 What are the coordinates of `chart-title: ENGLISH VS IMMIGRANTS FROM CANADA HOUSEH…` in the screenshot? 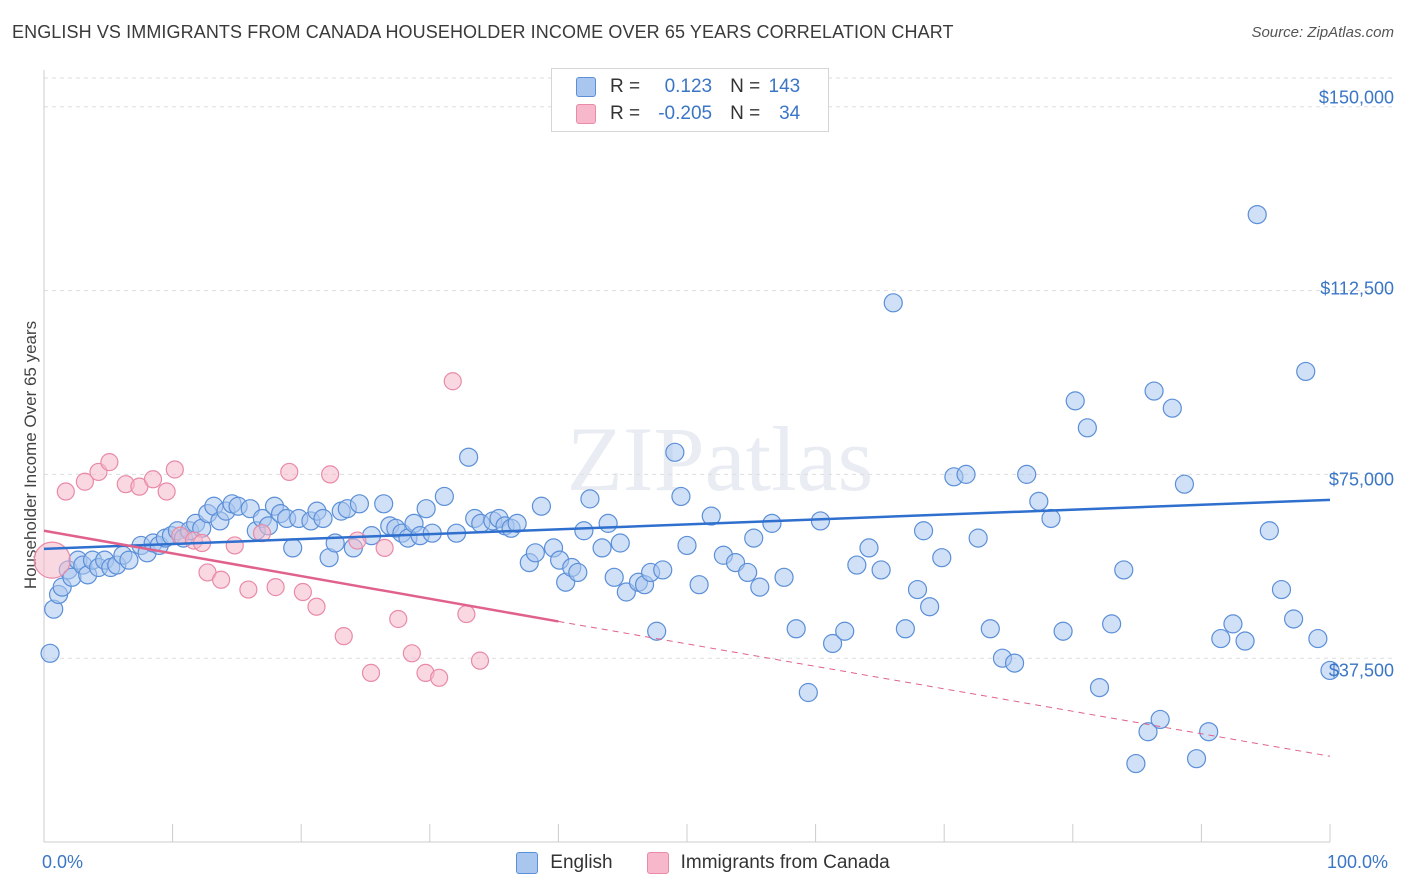 It's located at (483, 32).